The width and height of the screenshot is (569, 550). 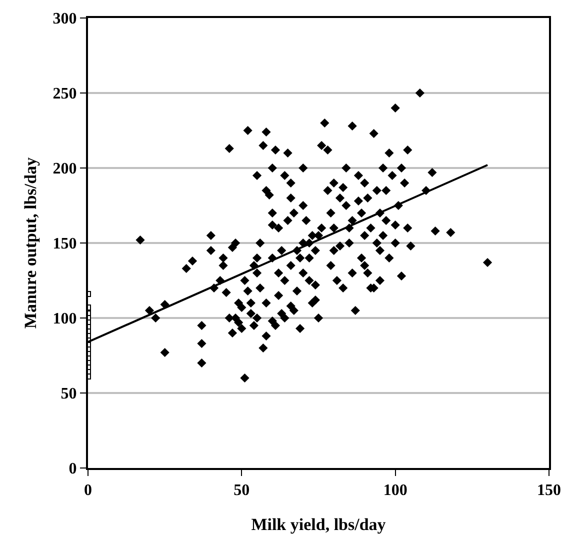 I want to click on y-axis-title: Manure output, lbs/day, so click(x=30, y=242).